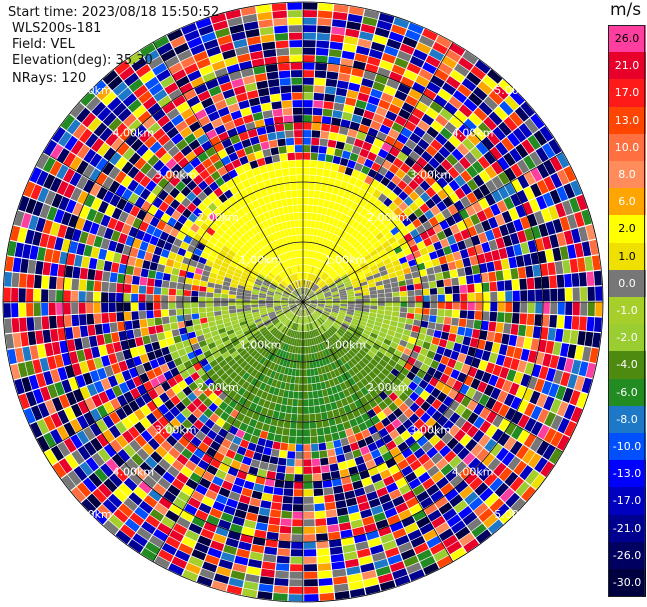 The image size is (647, 607). Describe the element at coordinates (388, 387) in the screenshot. I see `range-ring-label: 2.00km` at that location.